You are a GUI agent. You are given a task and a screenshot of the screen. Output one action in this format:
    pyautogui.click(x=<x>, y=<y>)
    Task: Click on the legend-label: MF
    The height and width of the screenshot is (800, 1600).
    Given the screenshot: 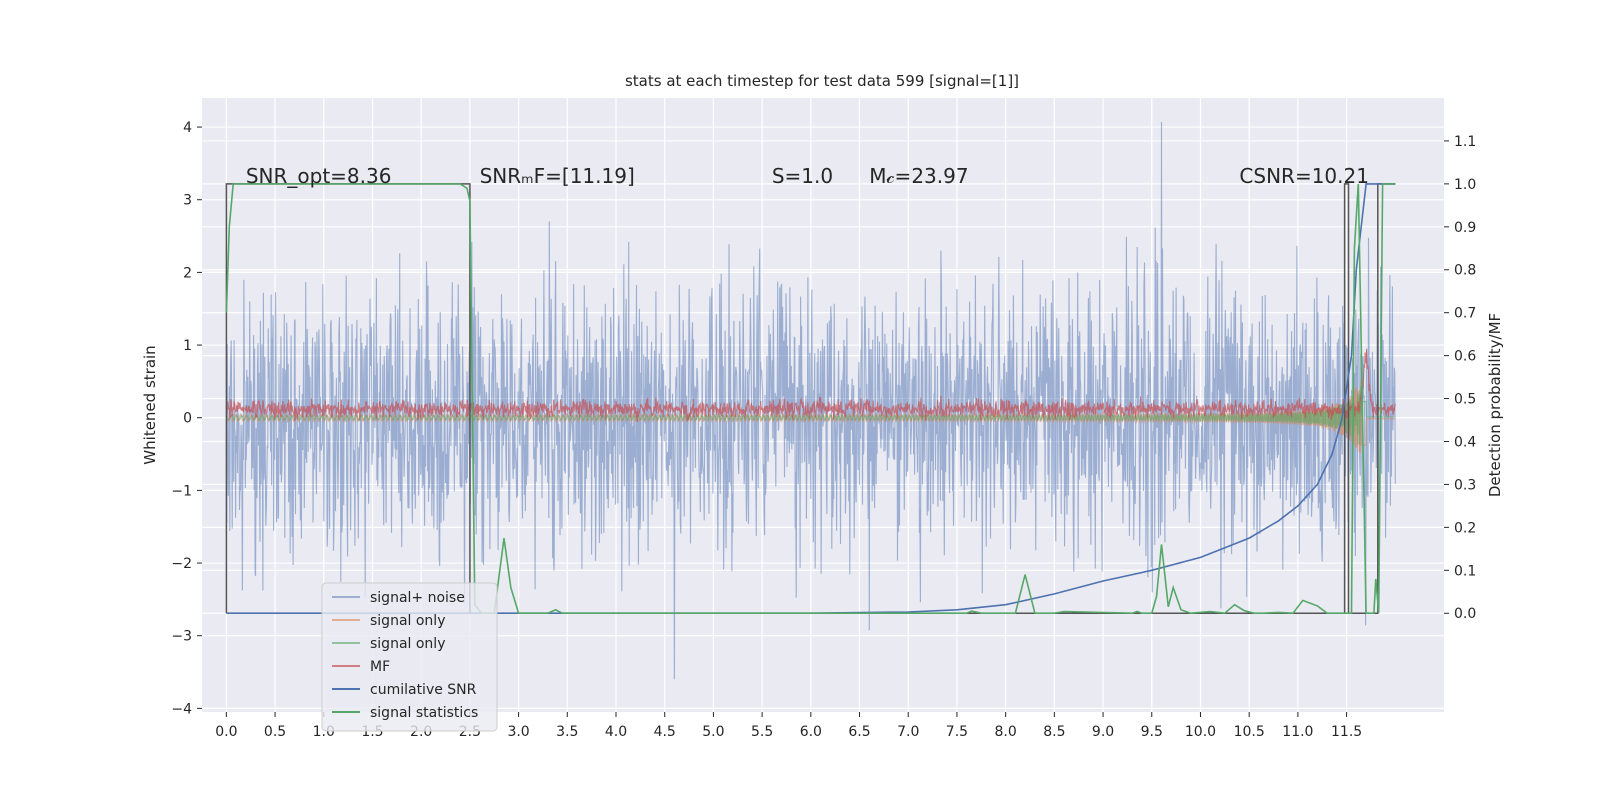 What is the action you would take?
    pyautogui.click(x=380, y=667)
    